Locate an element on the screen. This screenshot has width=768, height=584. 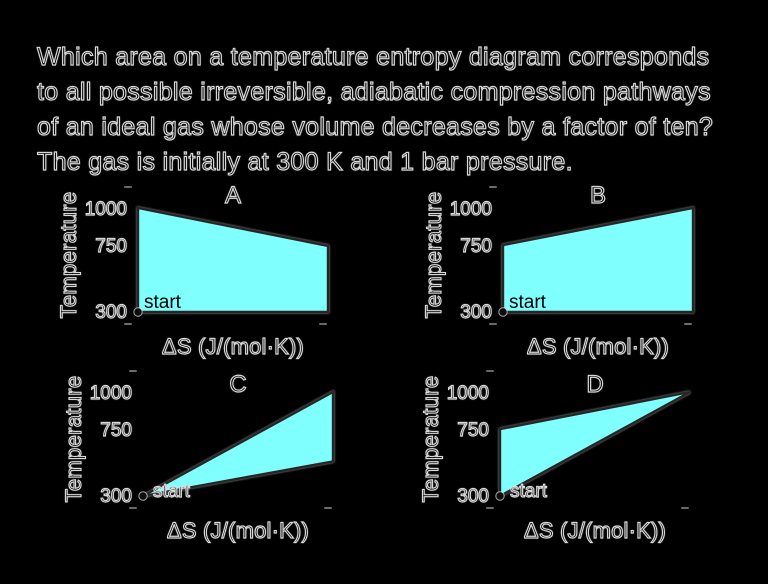
answer-region-c is located at coordinates (238, 443).